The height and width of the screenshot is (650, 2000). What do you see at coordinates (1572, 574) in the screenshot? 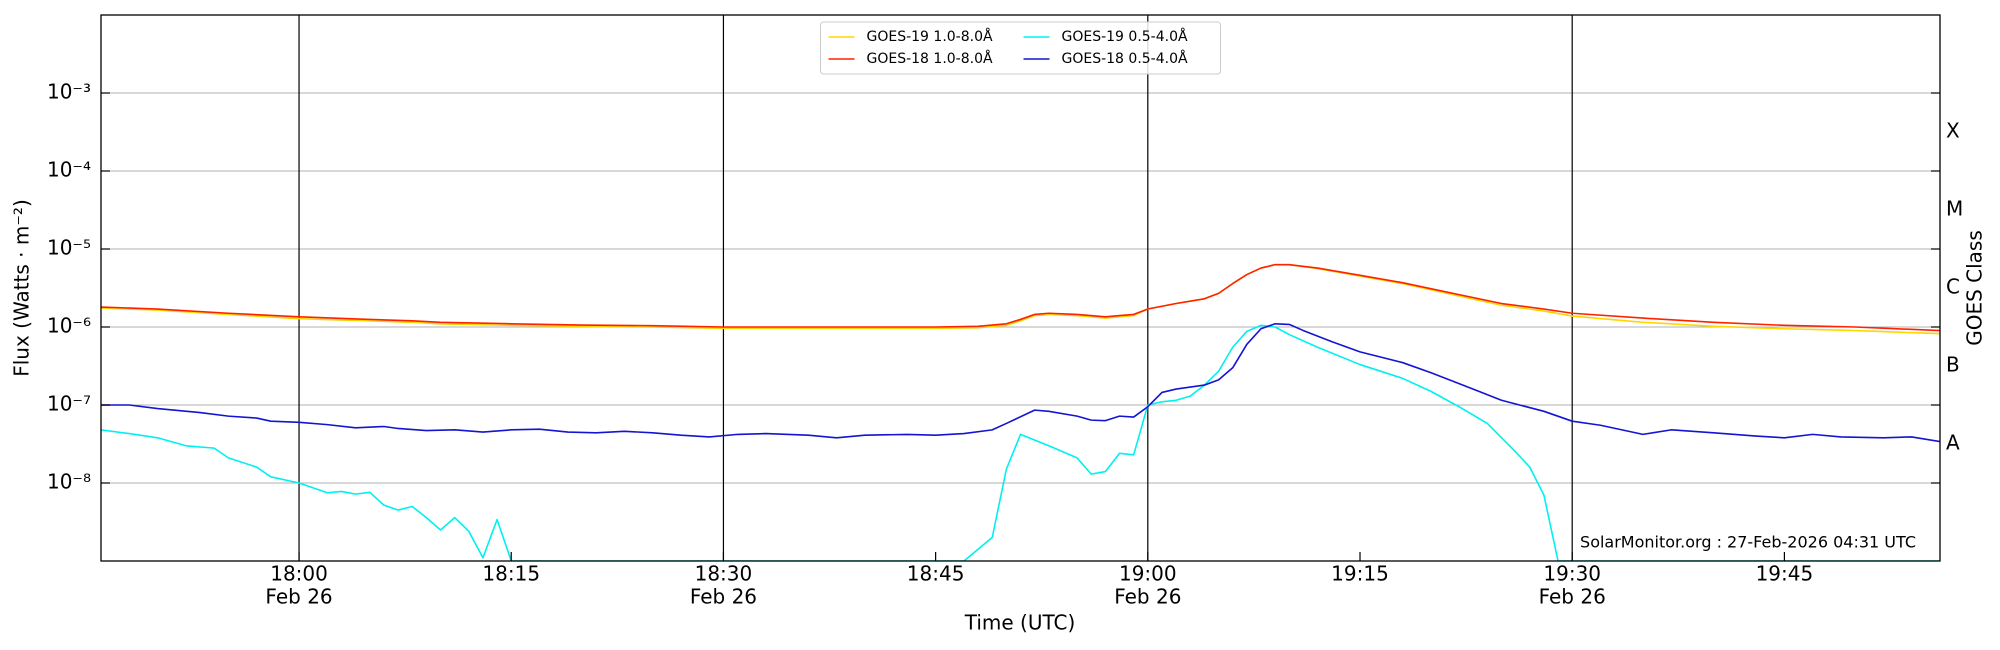
I see `x-tick-label: 19:30` at bounding box center [1572, 574].